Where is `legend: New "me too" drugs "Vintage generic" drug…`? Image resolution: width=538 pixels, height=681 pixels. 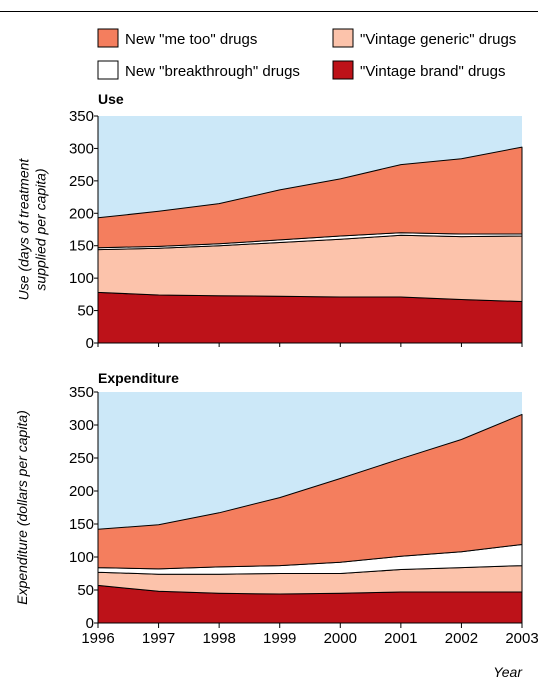 legend: New "me too" drugs "Vintage generic" drug… is located at coordinates (306, 54).